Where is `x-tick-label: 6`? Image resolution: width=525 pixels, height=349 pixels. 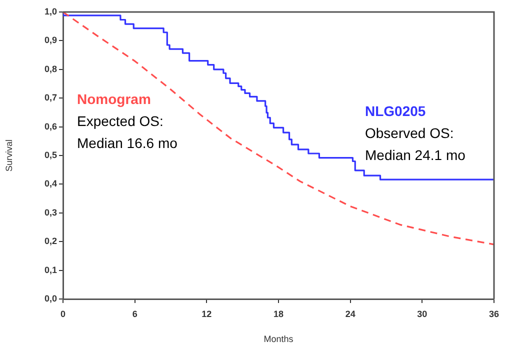
x-tick-label: 6 is located at coordinates (135, 313).